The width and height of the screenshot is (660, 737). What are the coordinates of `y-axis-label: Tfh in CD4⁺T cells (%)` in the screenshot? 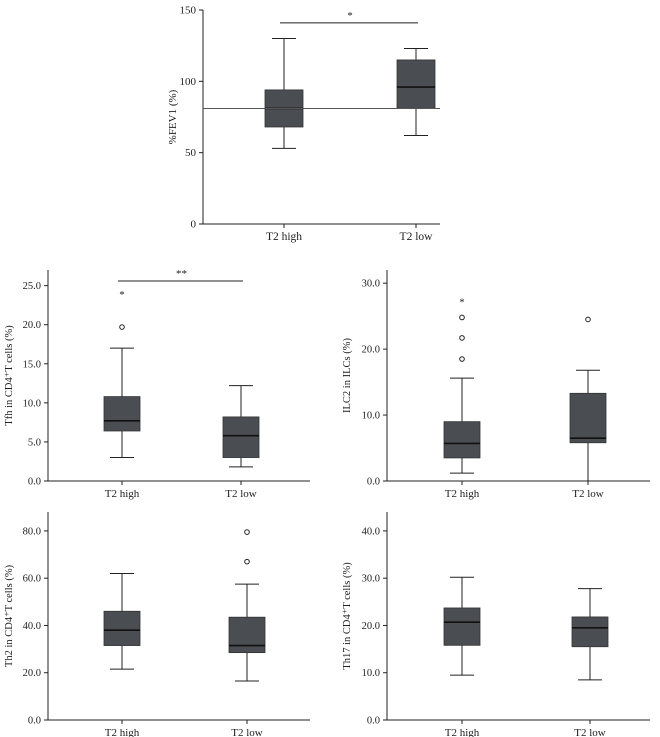 It's located at (9, 375).